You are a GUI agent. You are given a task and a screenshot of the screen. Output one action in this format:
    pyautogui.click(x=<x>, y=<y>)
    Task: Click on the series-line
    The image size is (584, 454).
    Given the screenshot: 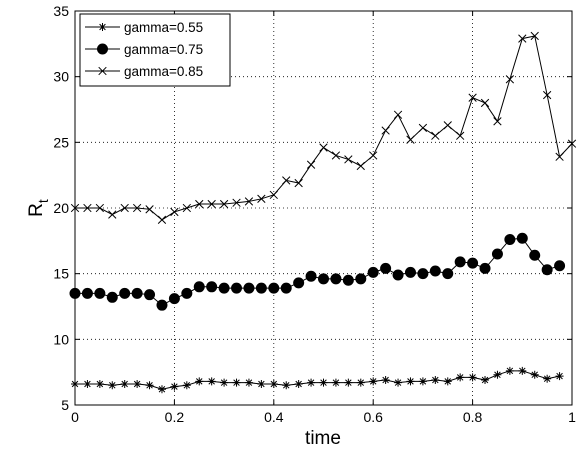 What is the action you would take?
    pyautogui.click(x=317, y=271)
    